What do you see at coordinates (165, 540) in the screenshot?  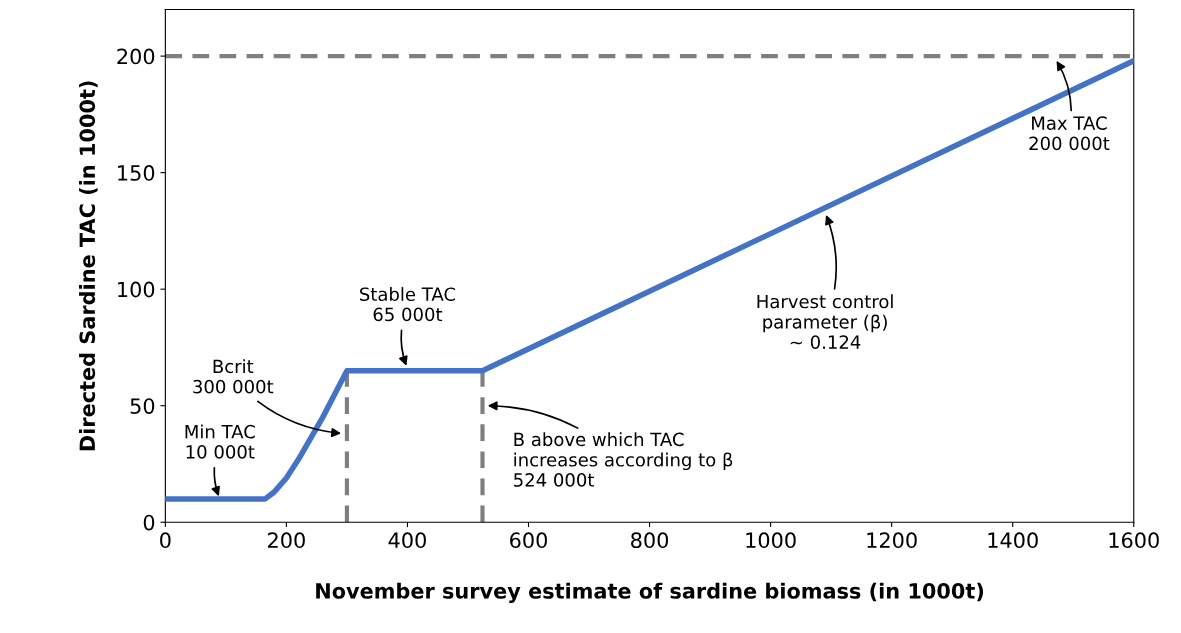 I see `x-tick-label: 0` at bounding box center [165, 540].